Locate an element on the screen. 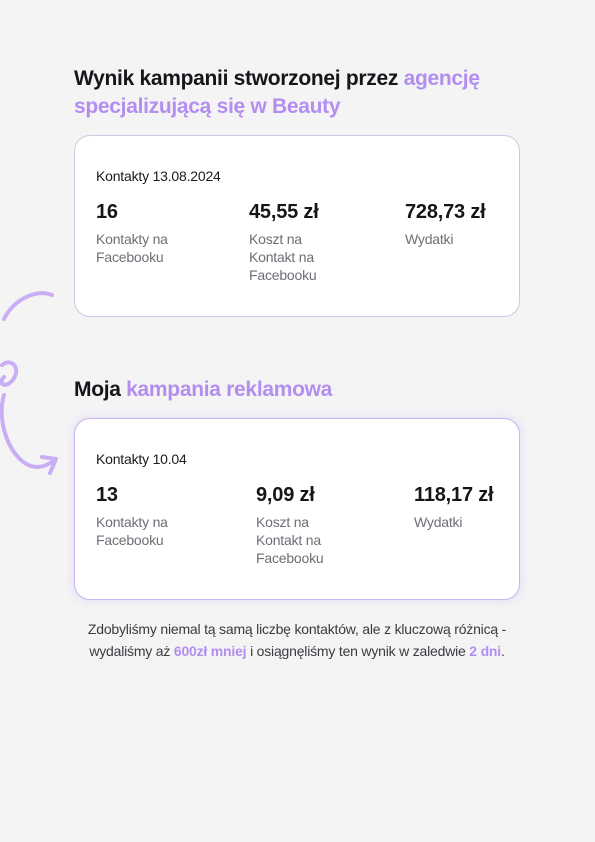 The image size is (595, 842). agency-spend-value: 728,73 zł is located at coordinates (445, 212).